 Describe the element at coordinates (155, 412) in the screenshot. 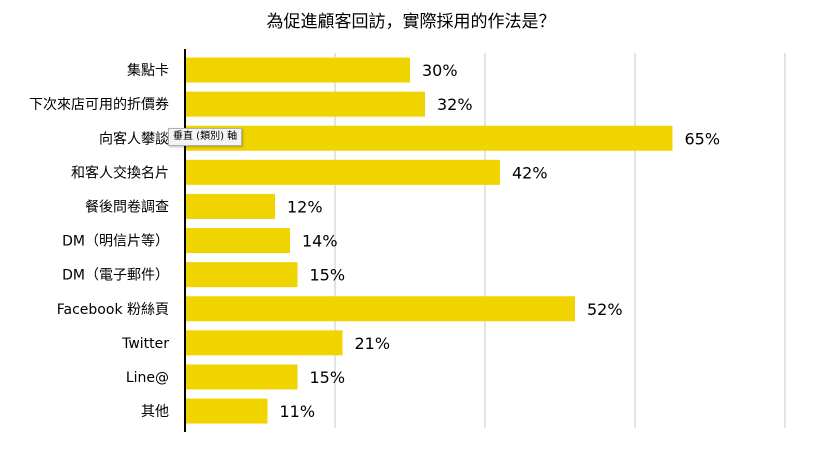

I see `category-label: 其他` at that location.